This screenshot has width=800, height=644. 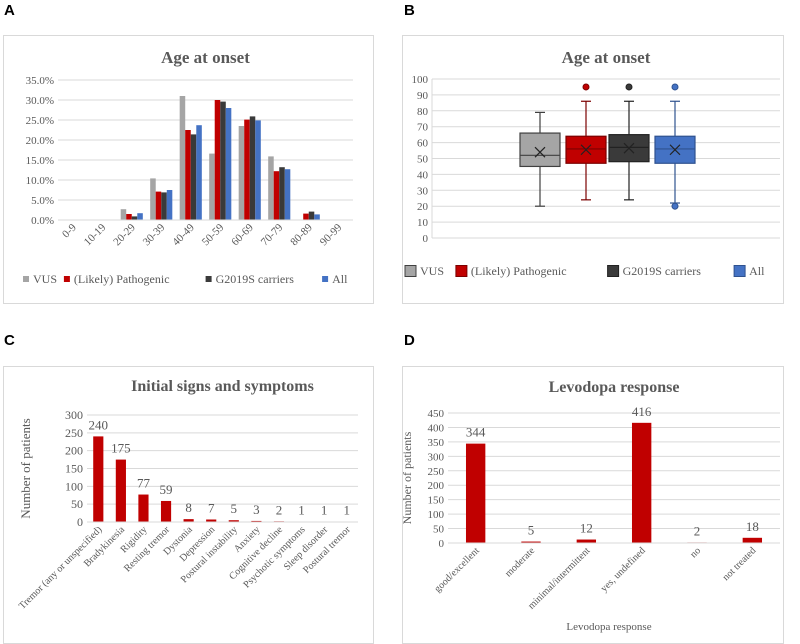 I want to click on x-tick-label: 0-9, so click(x=69, y=230).